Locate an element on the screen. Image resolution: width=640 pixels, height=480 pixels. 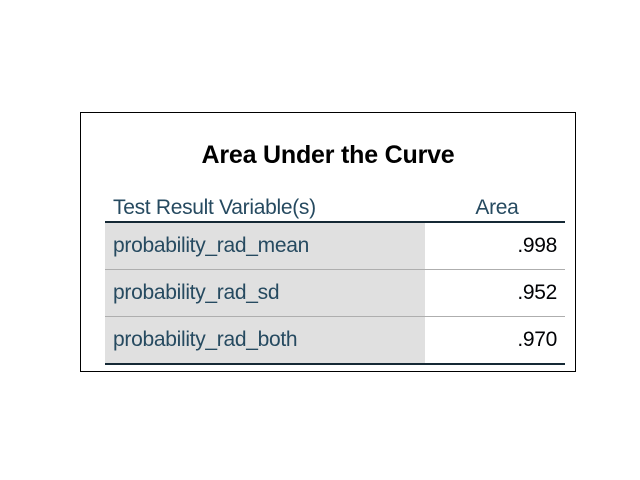
row-label: probability_rad_both is located at coordinates (265, 340).